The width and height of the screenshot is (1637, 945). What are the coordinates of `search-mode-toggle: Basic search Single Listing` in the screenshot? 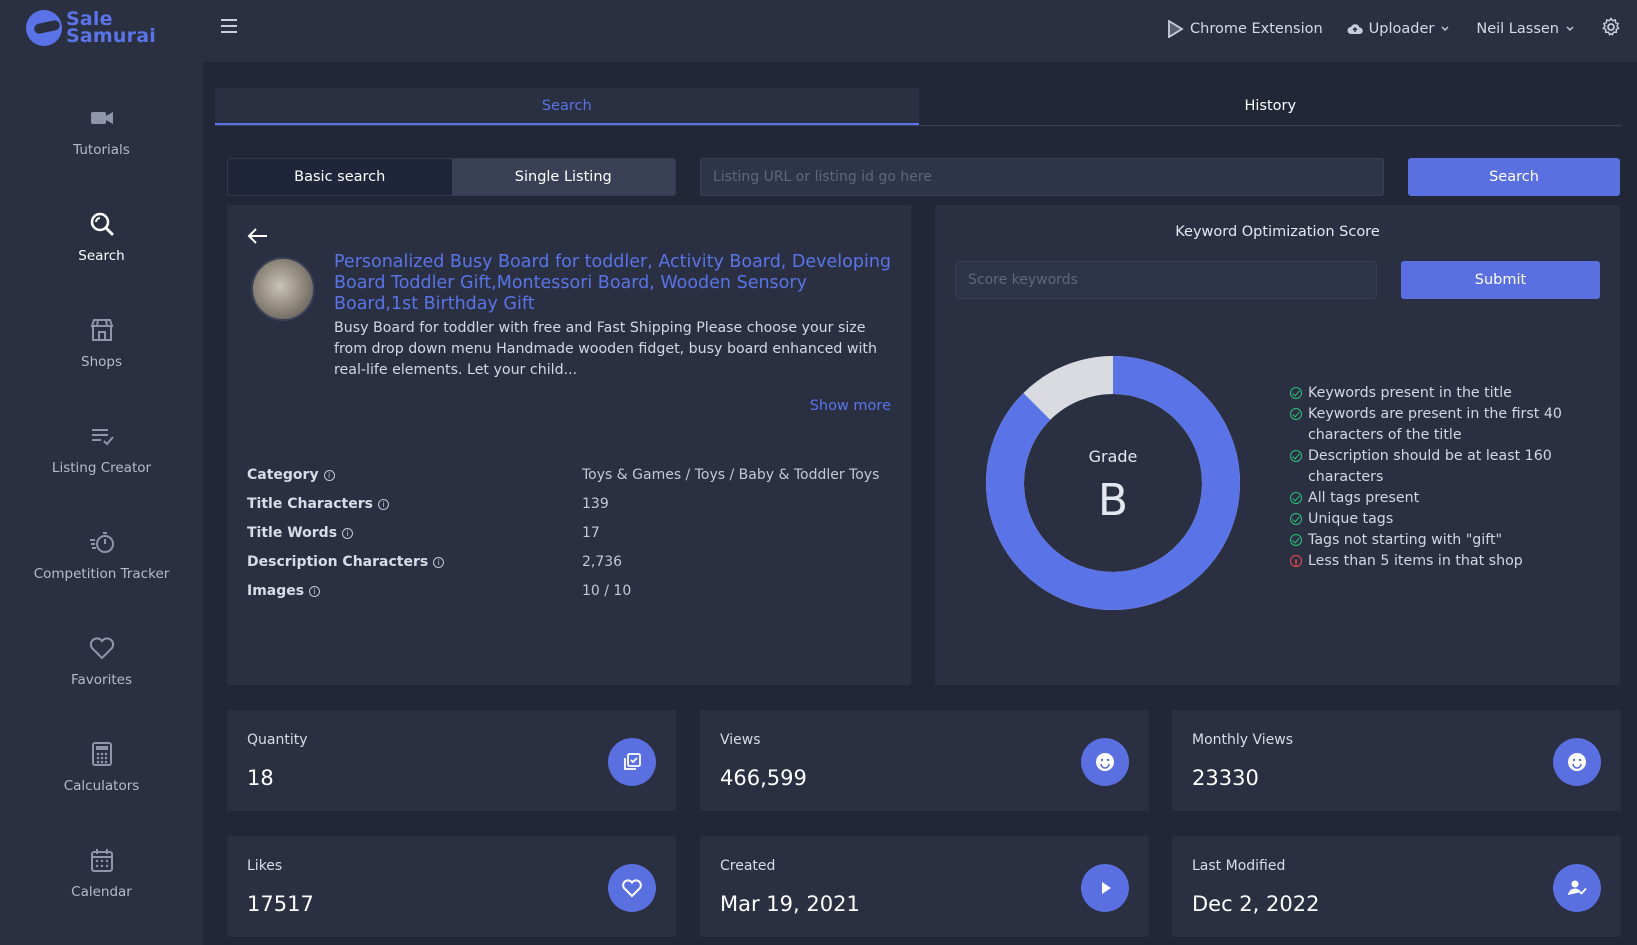 It's located at (451, 177).